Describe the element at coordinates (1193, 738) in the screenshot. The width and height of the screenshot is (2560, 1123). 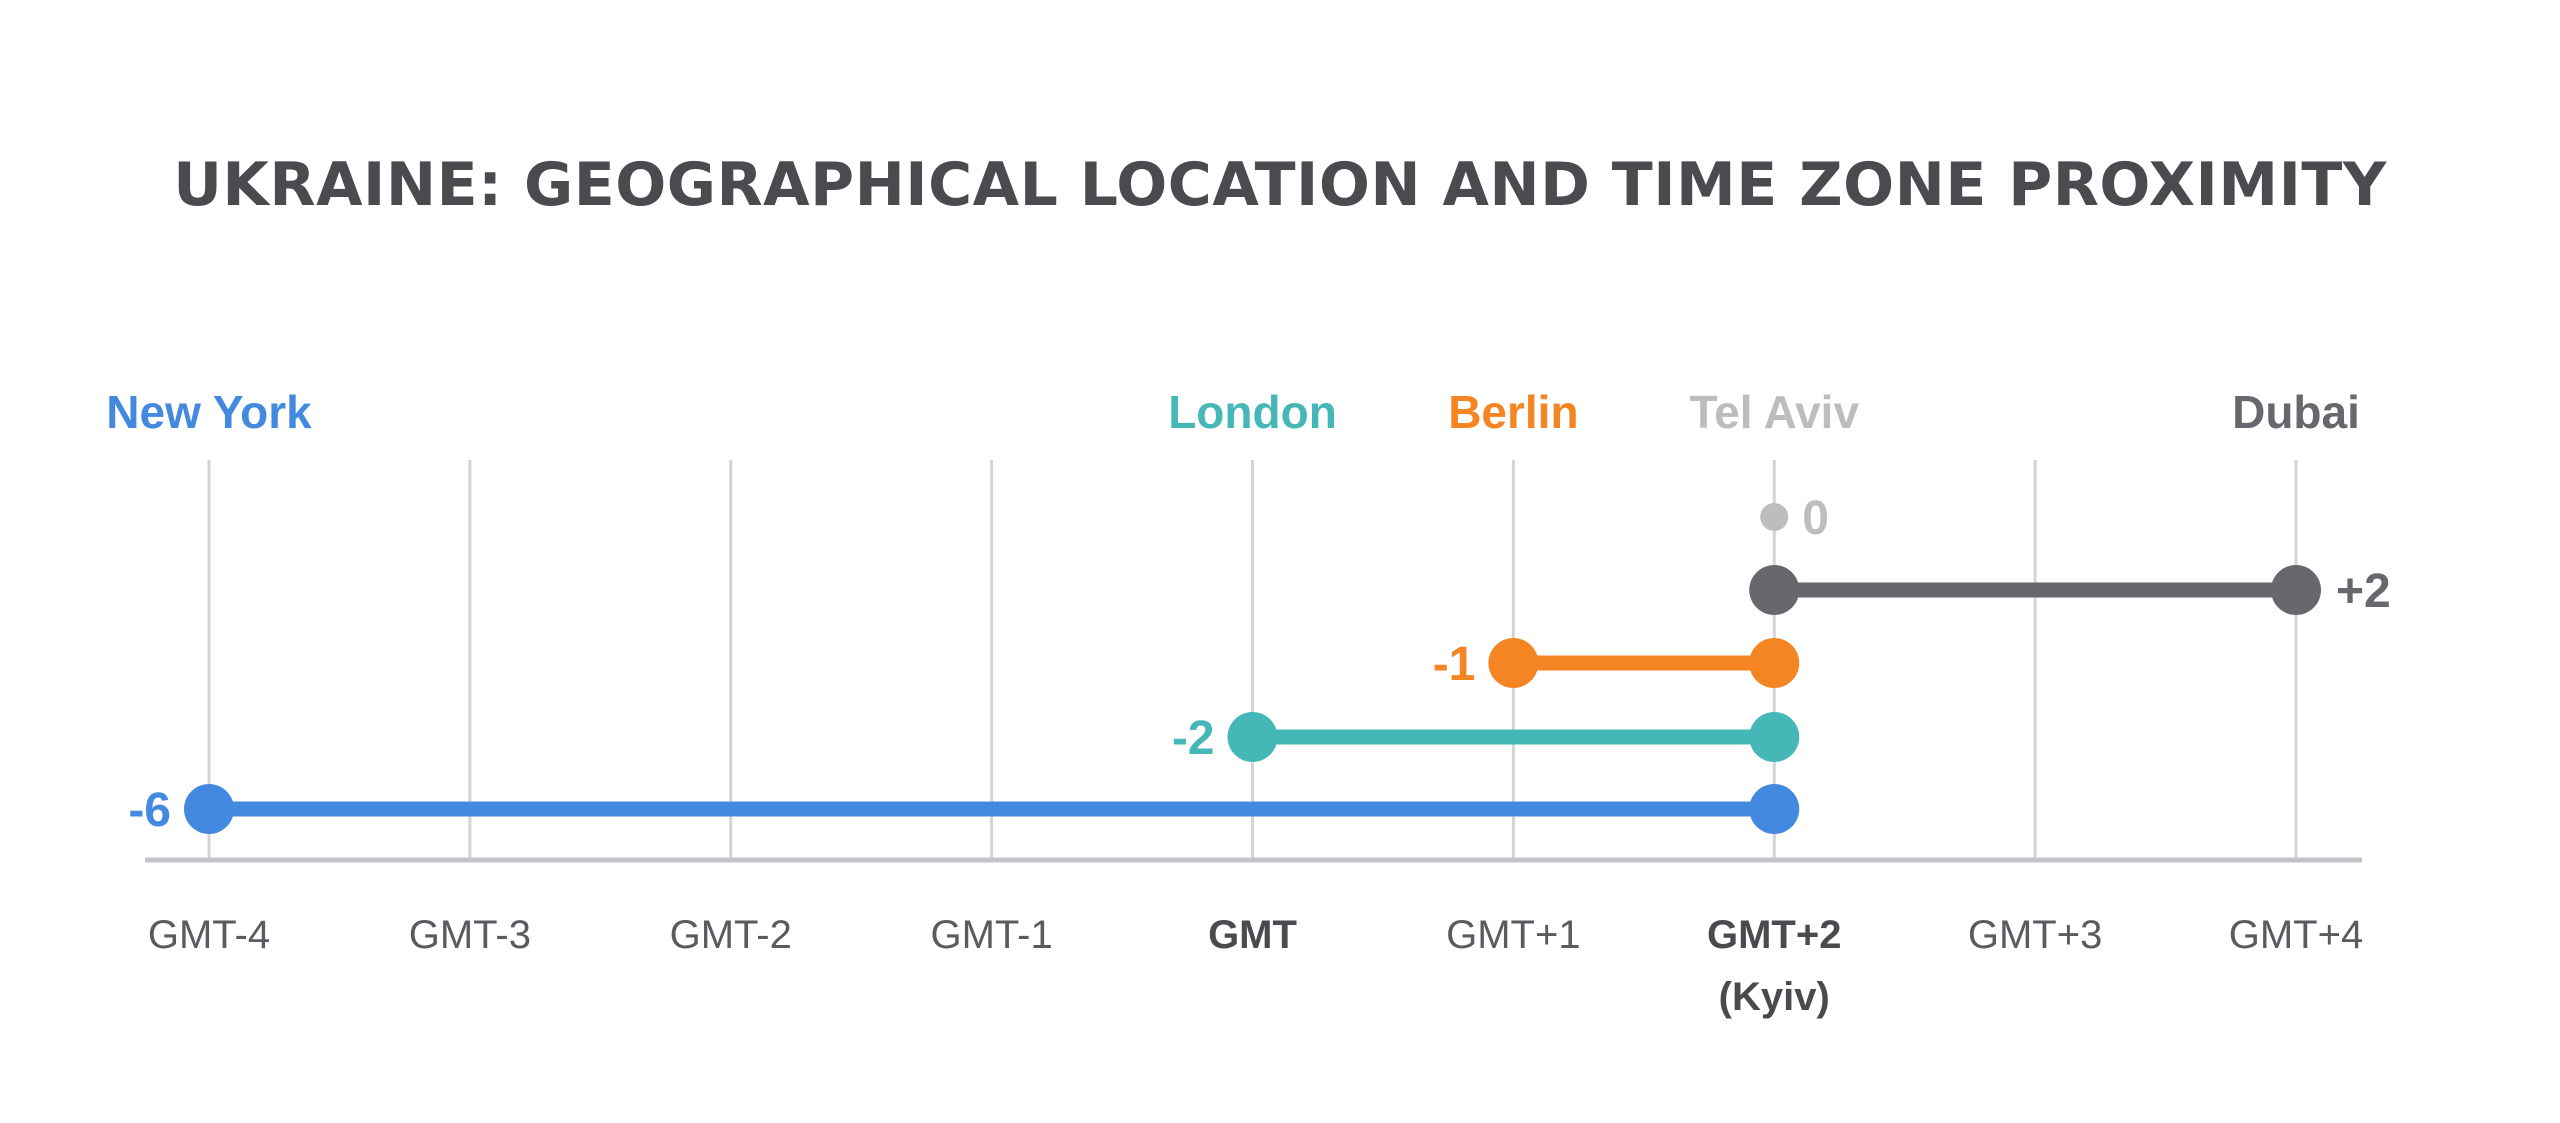
I see `difference-label: -2` at that location.